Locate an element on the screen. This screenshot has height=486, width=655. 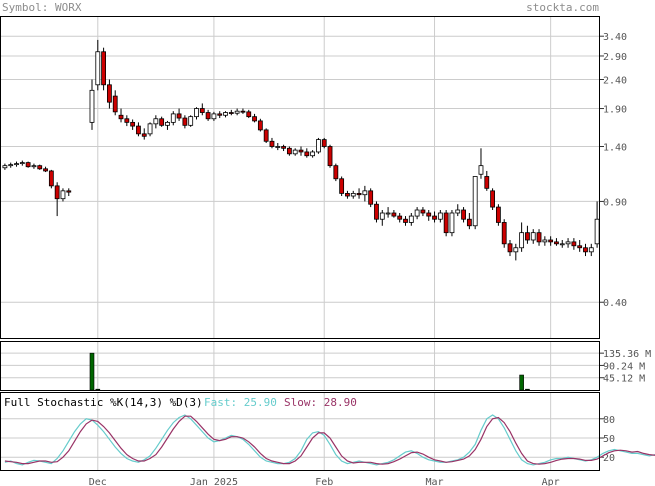
stochastic-title: Full Stochastic %K(14,3) %D(3) is located at coordinates (103, 402).